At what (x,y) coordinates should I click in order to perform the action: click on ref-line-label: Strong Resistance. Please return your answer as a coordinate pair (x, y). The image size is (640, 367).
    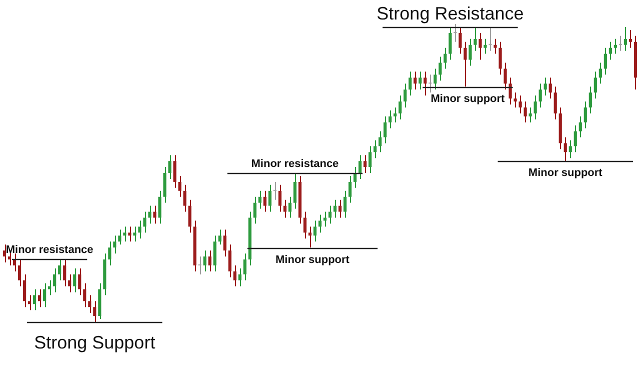
    Looking at the image, I should click on (450, 13).